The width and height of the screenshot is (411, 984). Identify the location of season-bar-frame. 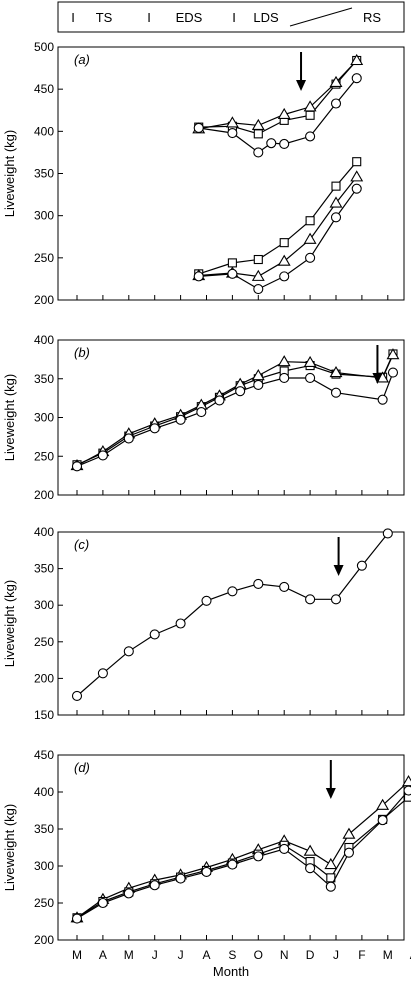
(231, 17).